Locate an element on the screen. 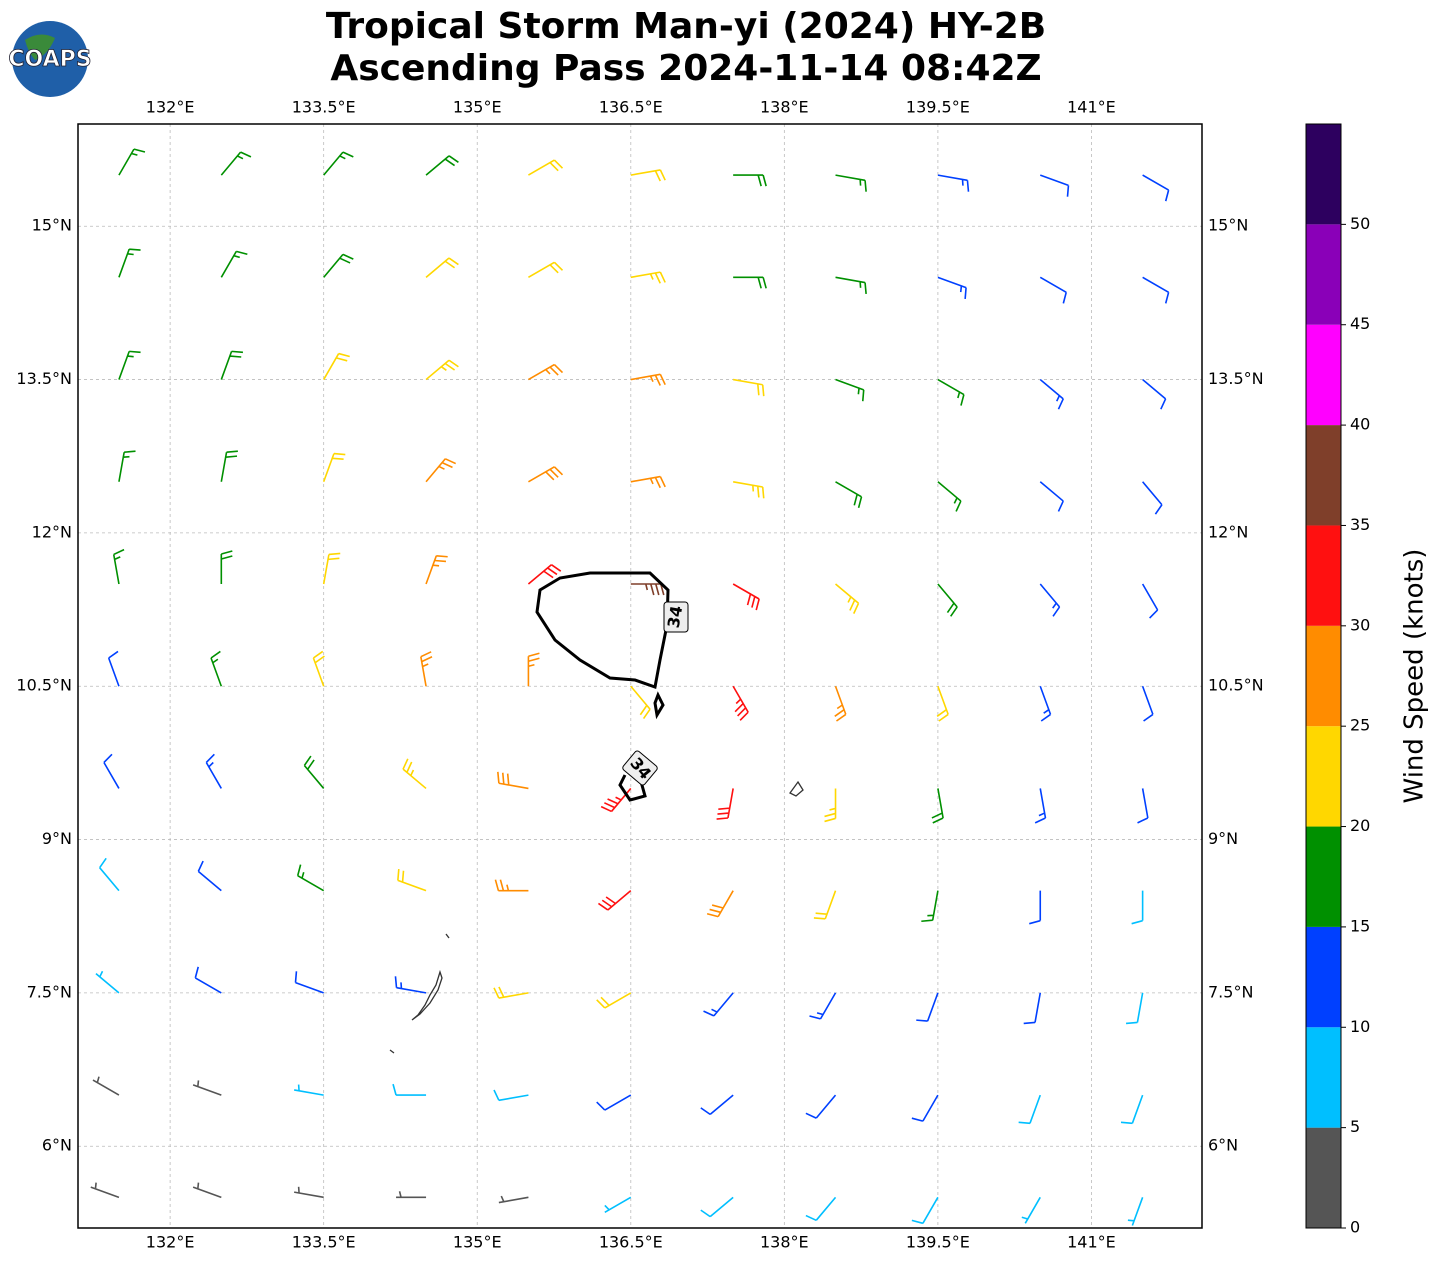  x-tick-label: 141°E is located at coordinates (1091, 107).